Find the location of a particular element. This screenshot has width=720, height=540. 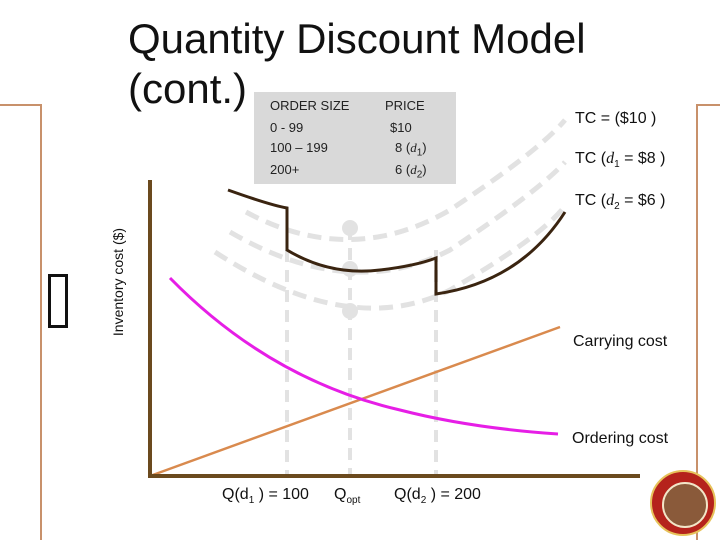

ordering-cost-label: Ordering cost is located at coordinates (620, 438).